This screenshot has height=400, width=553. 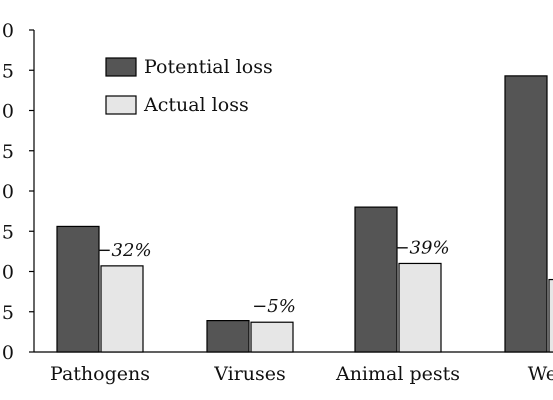 What do you see at coordinates (100, 374) in the screenshot?
I see `category-label: Pathogens` at bounding box center [100, 374].